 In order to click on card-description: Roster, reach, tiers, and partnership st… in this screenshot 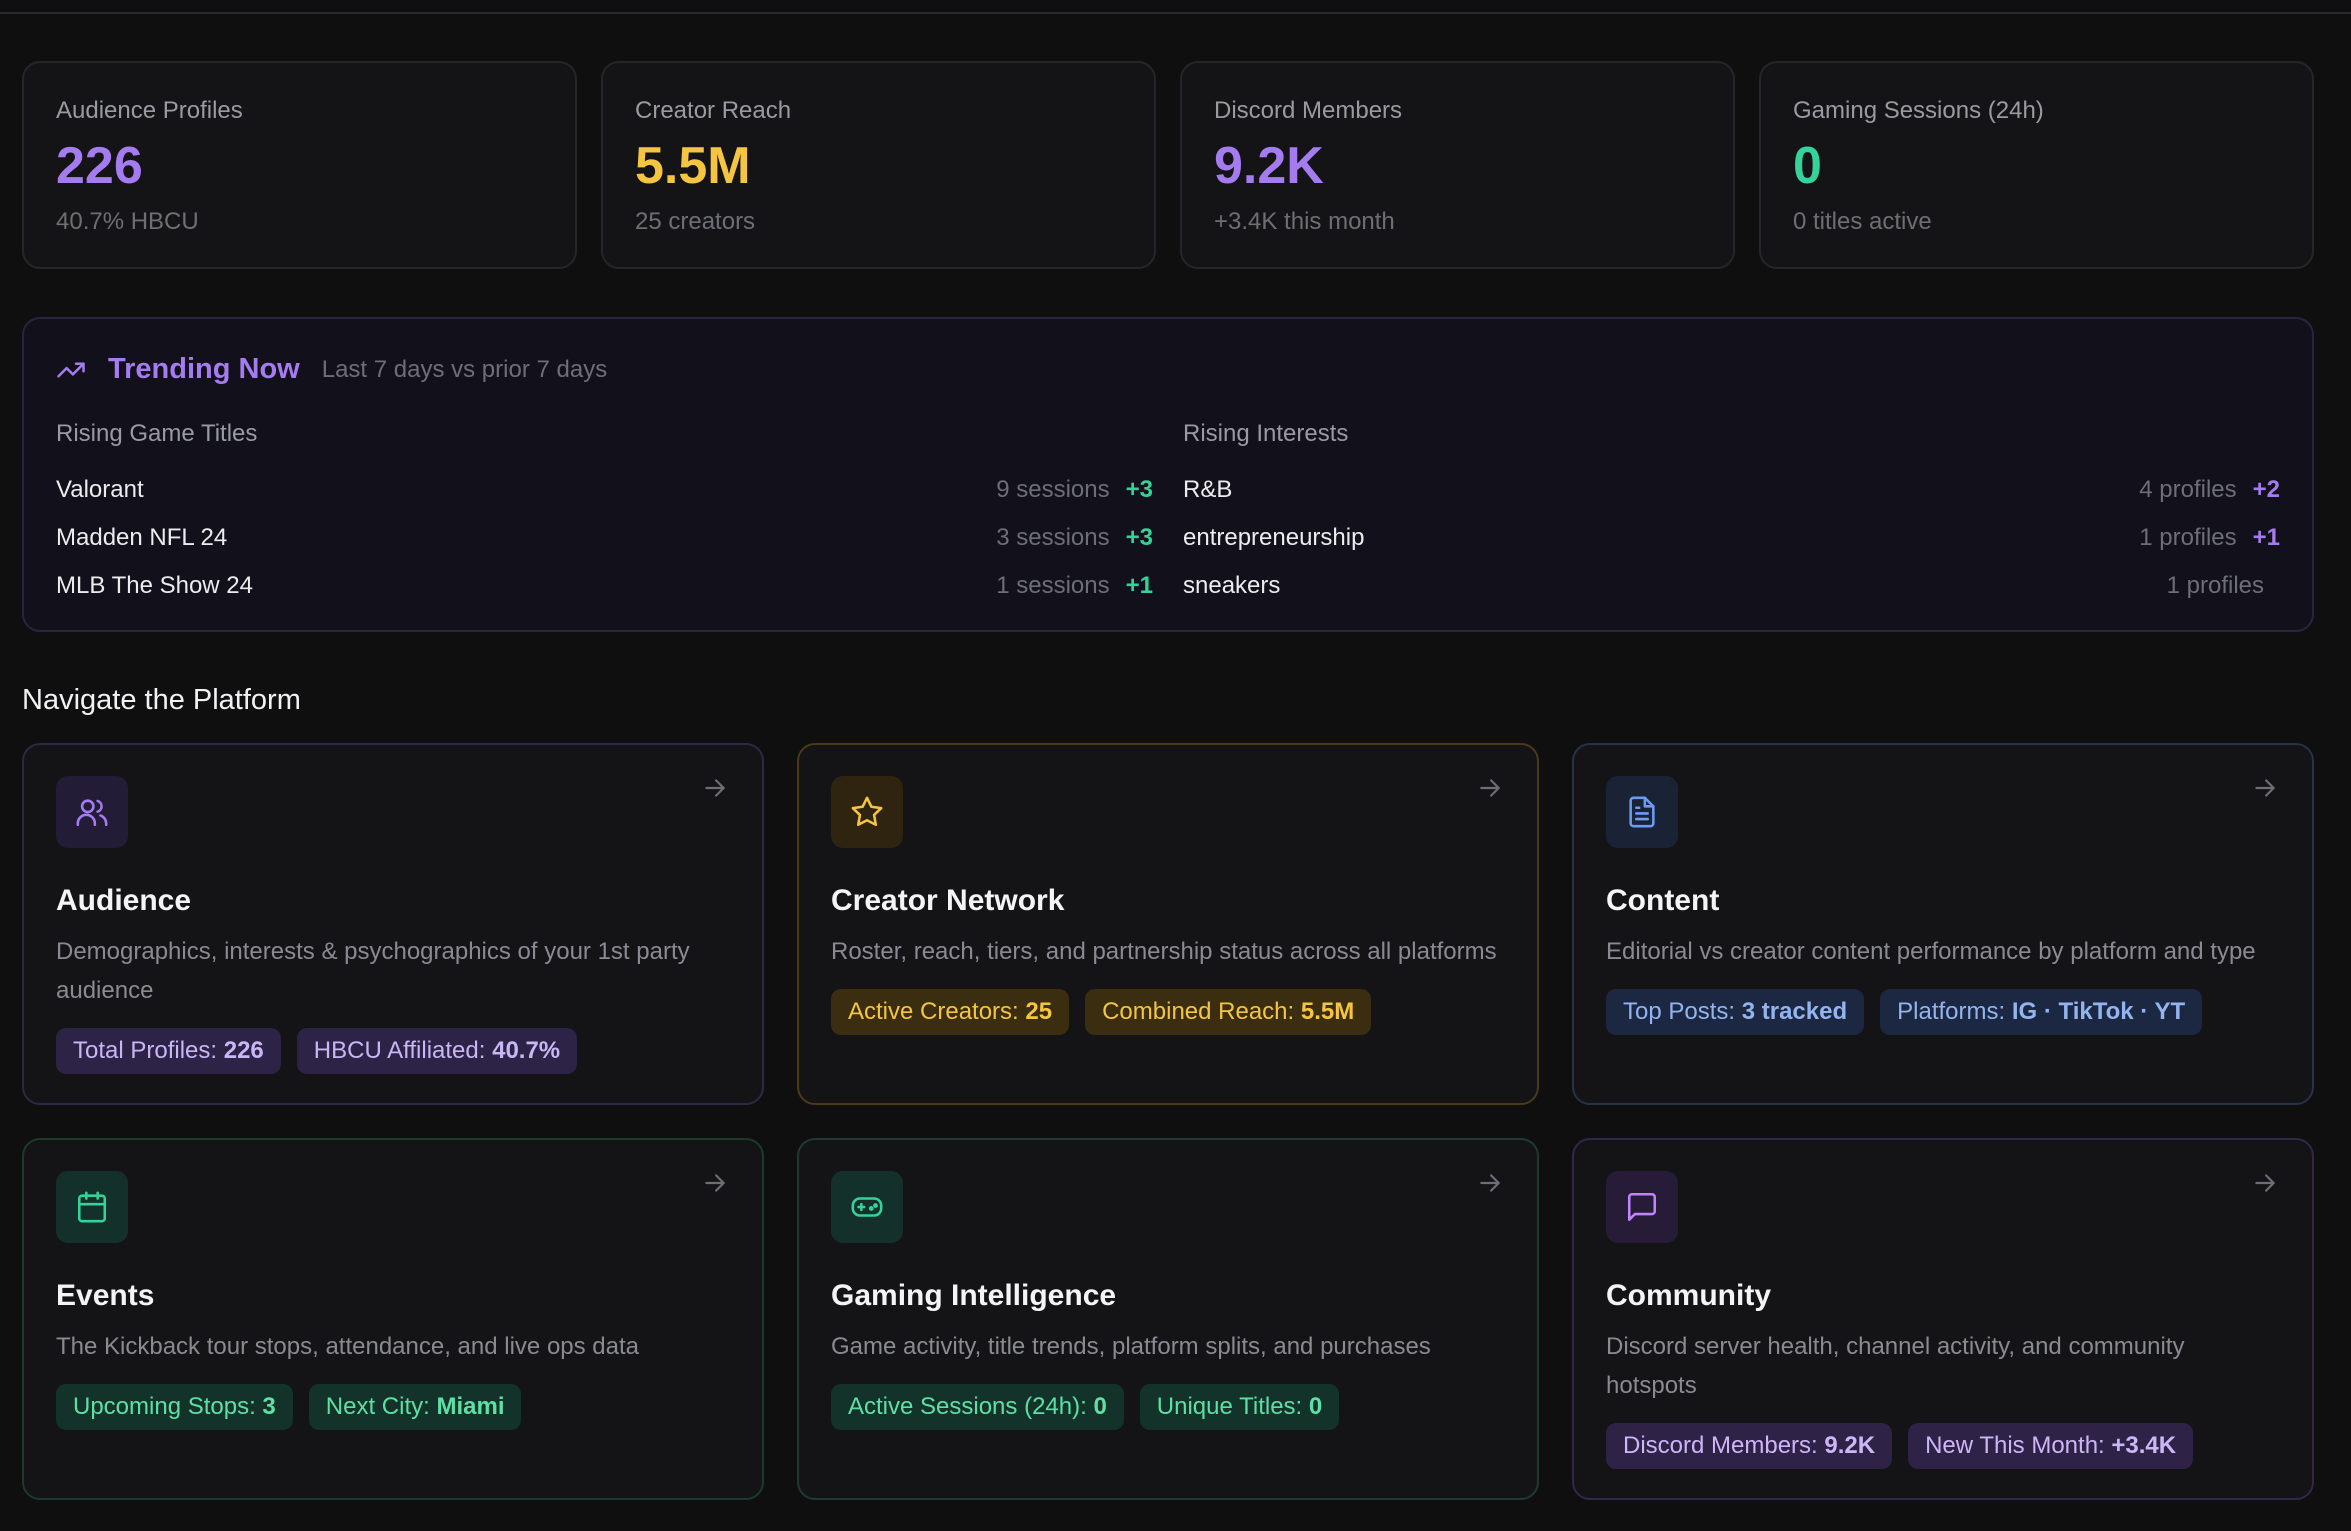, I will do `click(1164, 951)`.